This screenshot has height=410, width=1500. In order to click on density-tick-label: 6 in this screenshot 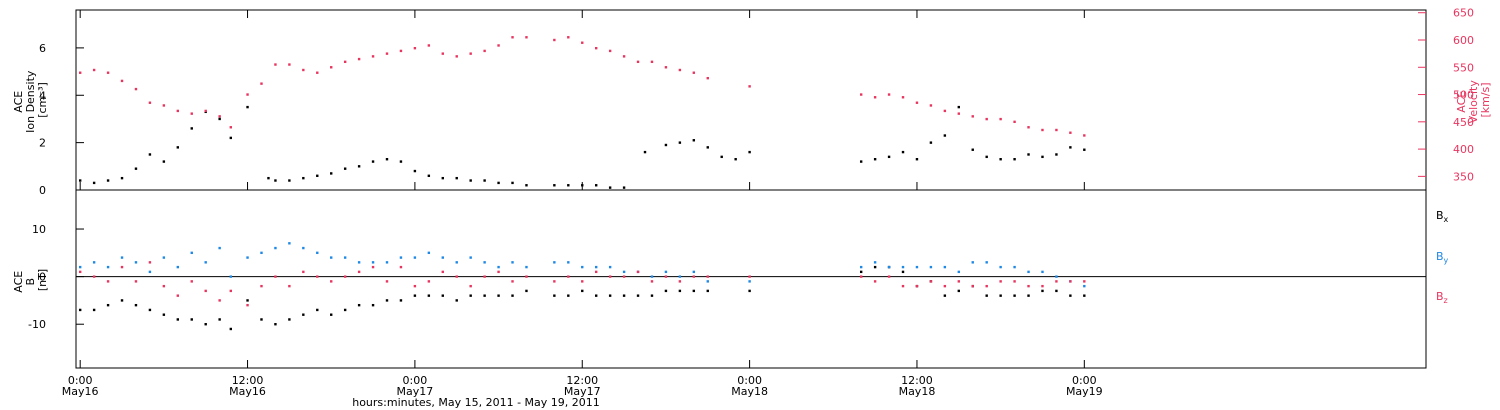, I will do `click(42, 48)`.